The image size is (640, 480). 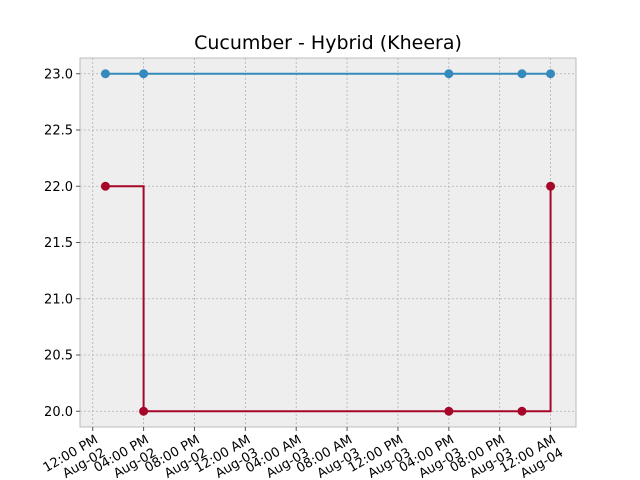 What do you see at coordinates (58, 243) in the screenshot?
I see `y-tick-label: 21.5` at bounding box center [58, 243].